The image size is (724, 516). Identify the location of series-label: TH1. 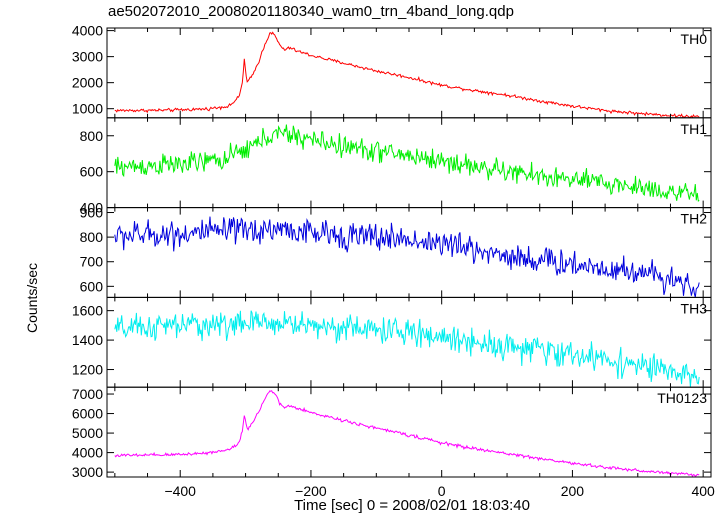
(694, 129).